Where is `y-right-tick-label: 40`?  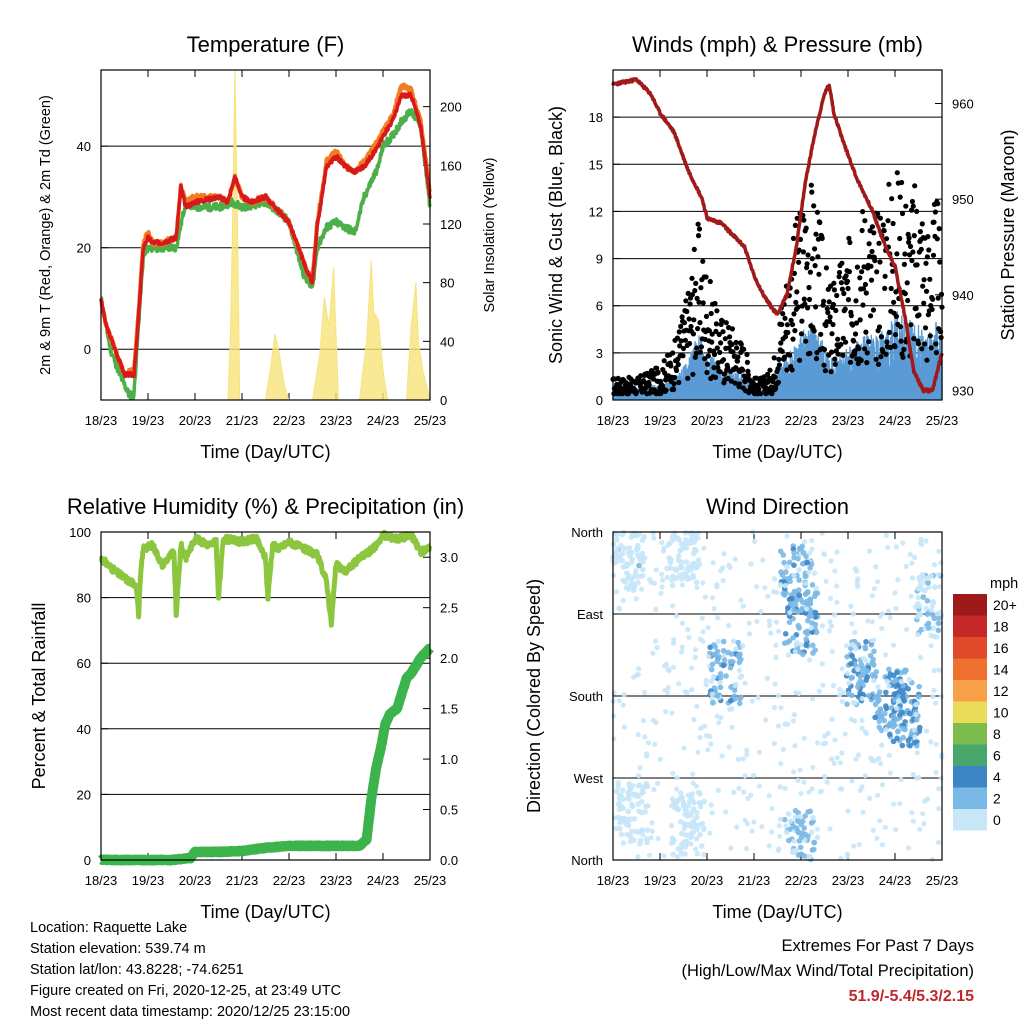 y-right-tick-label: 40 is located at coordinates (447, 341).